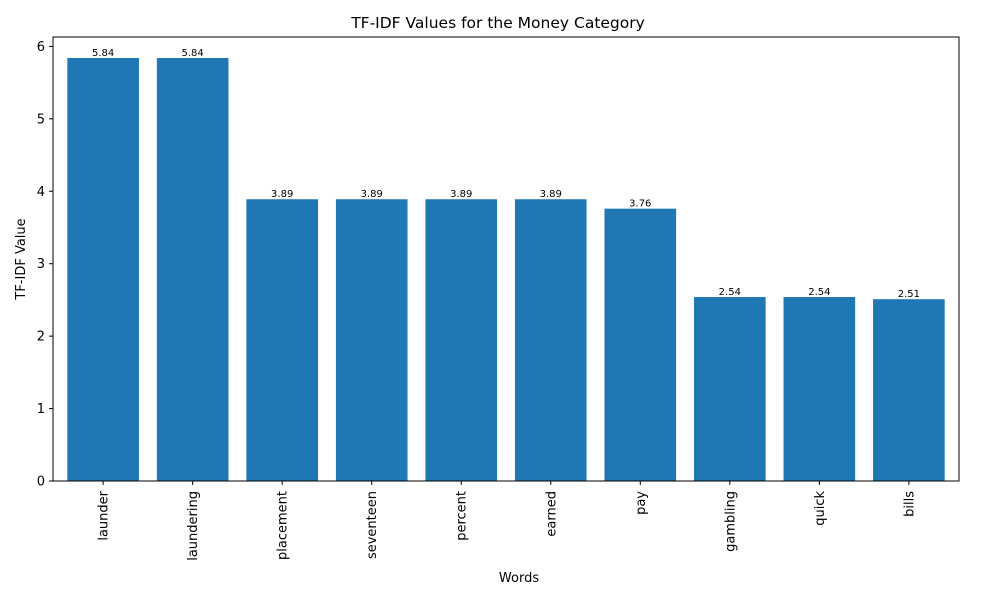  What do you see at coordinates (371, 340) in the screenshot?
I see `bar-seventeen` at bounding box center [371, 340].